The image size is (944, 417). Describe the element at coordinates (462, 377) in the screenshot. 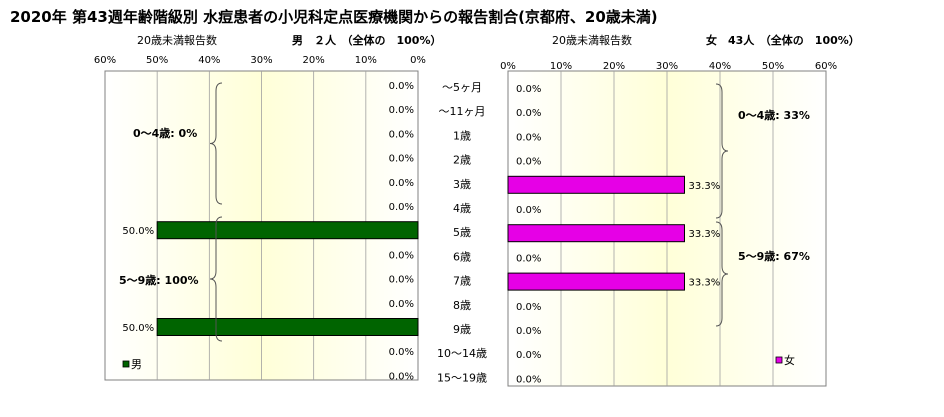

I see `age-category-label: 15～19歳` at that location.